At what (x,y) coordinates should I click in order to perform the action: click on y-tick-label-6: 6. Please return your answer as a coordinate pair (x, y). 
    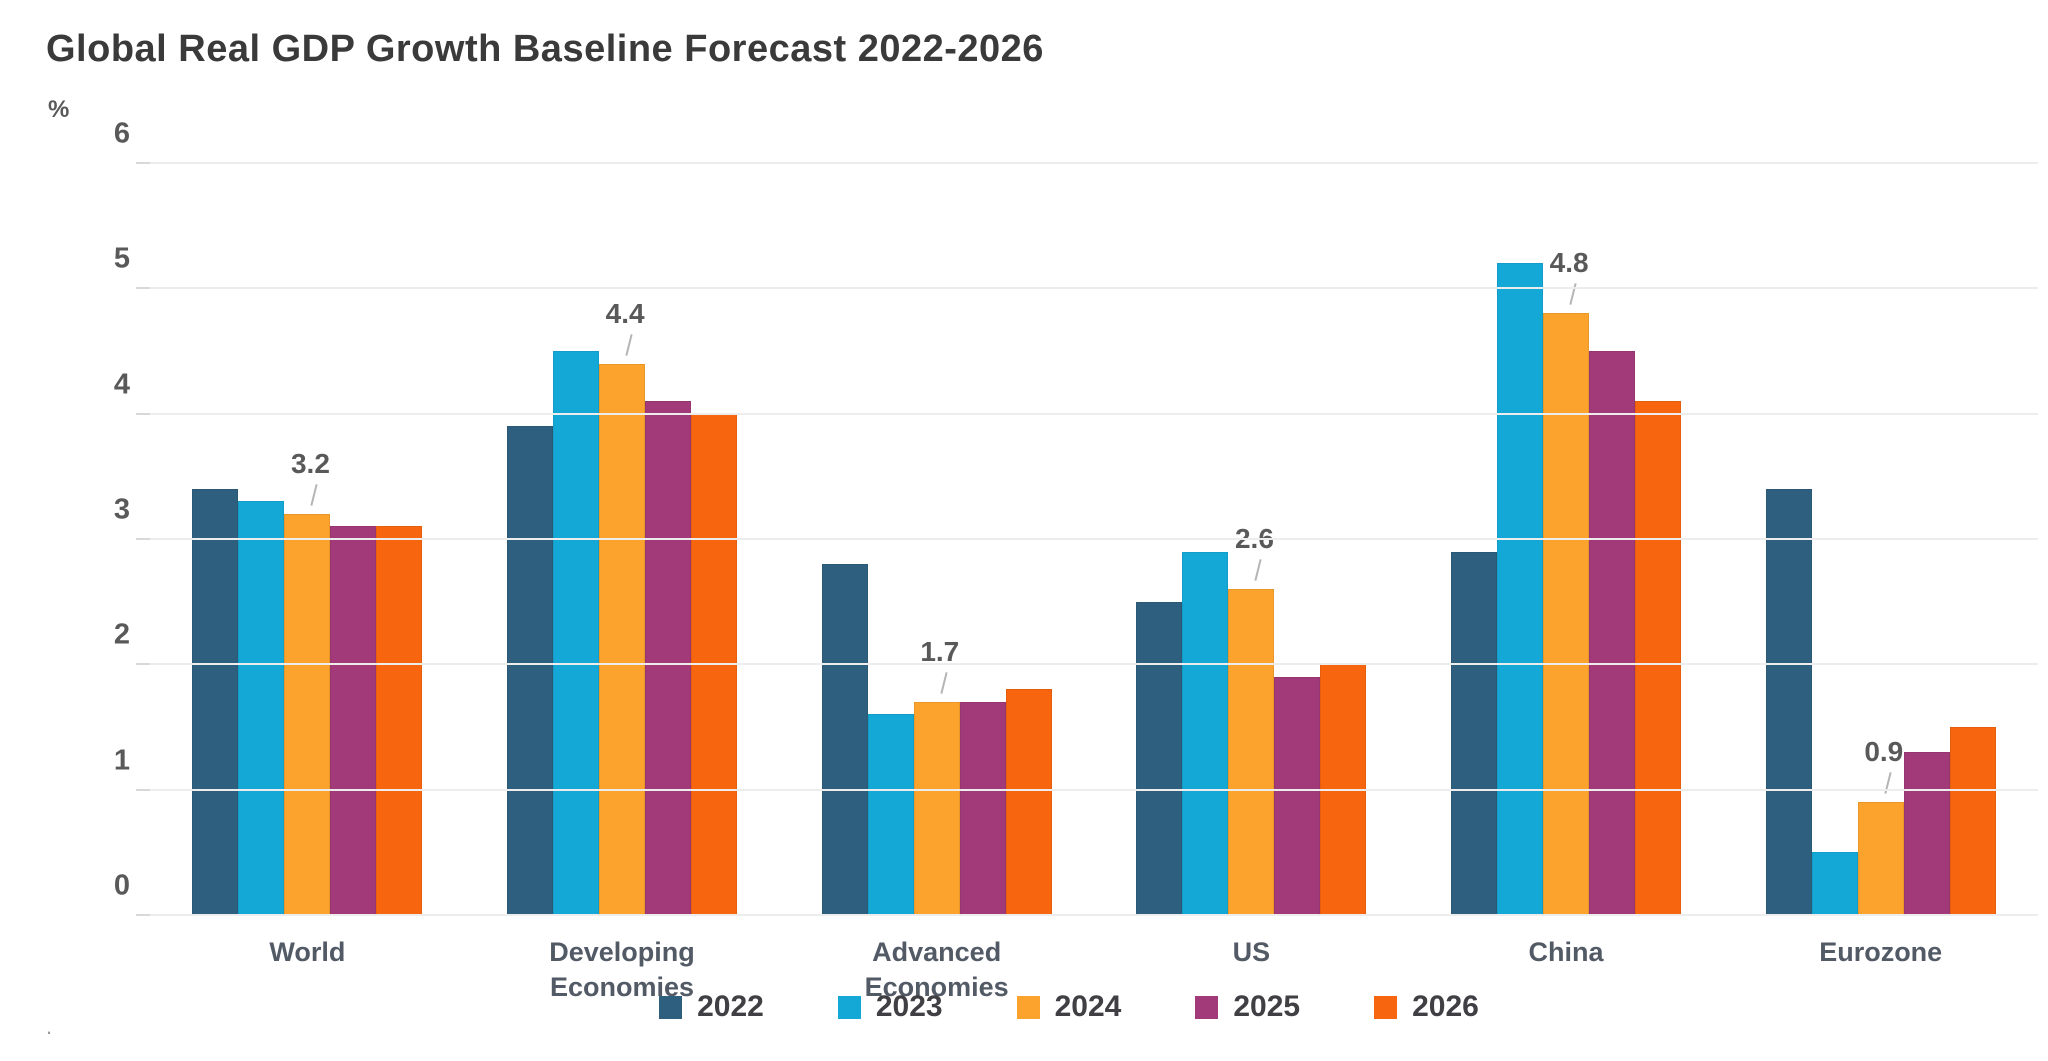
    Looking at the image, I should click on (121, 133).